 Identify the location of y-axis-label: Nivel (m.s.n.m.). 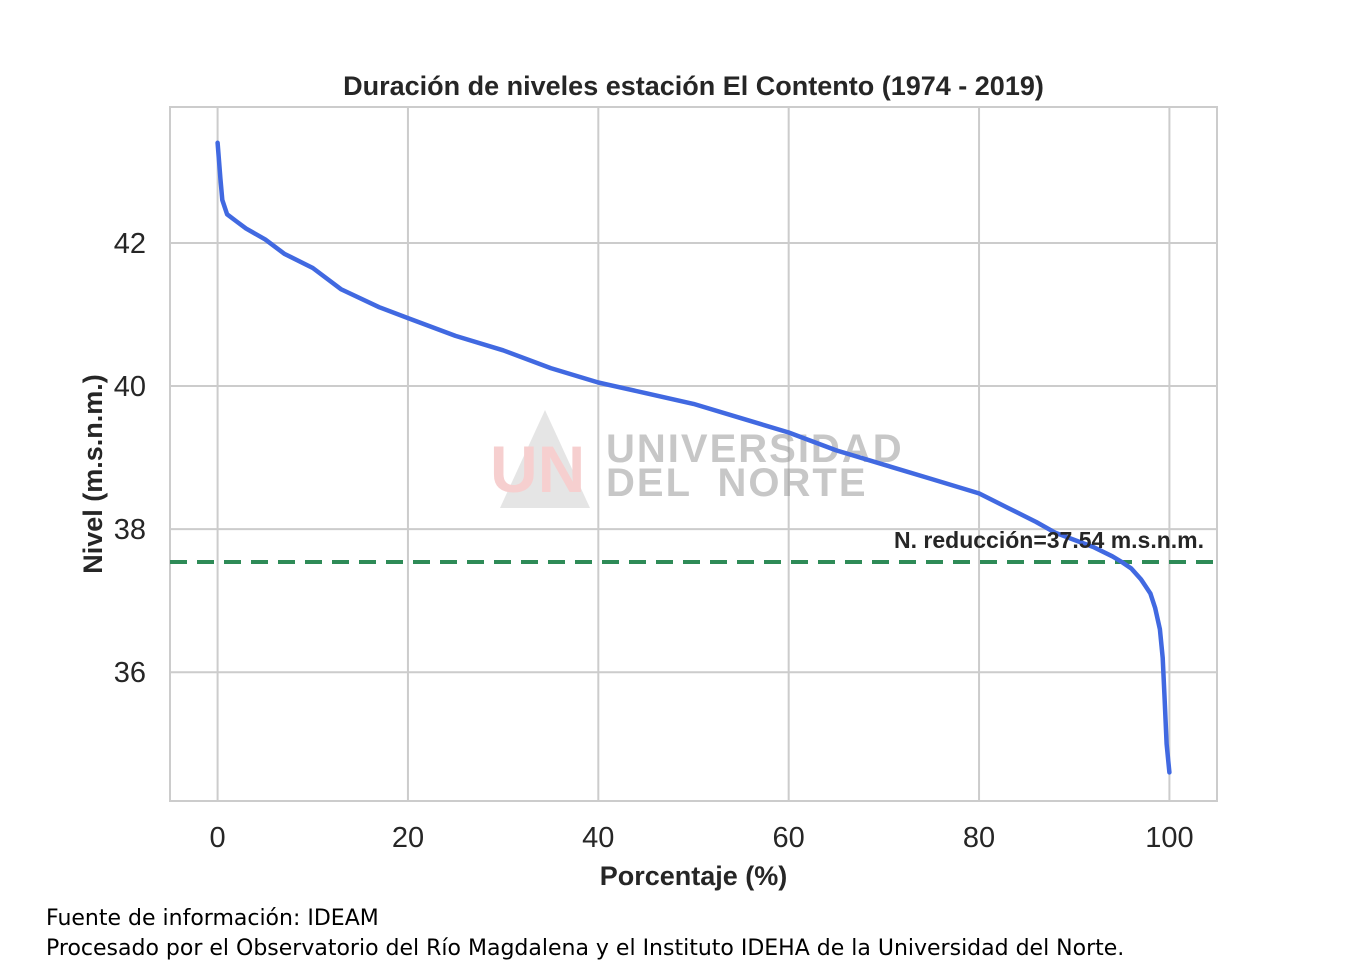
(93, 474).